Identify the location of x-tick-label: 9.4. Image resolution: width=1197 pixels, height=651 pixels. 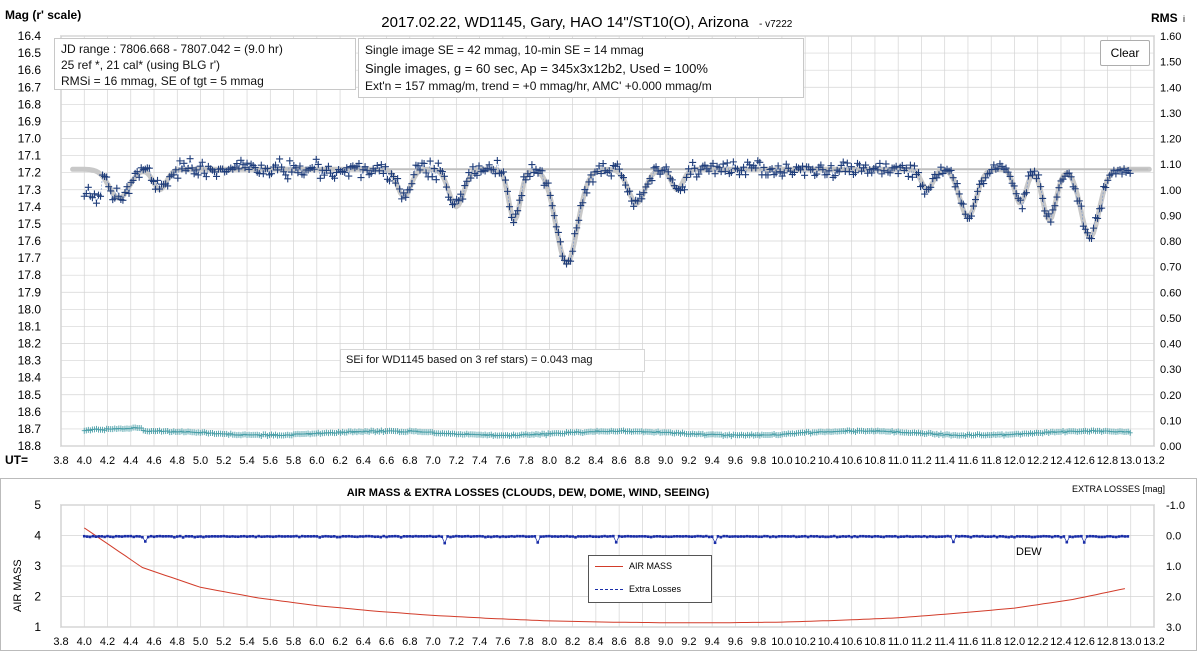
(712, 642).